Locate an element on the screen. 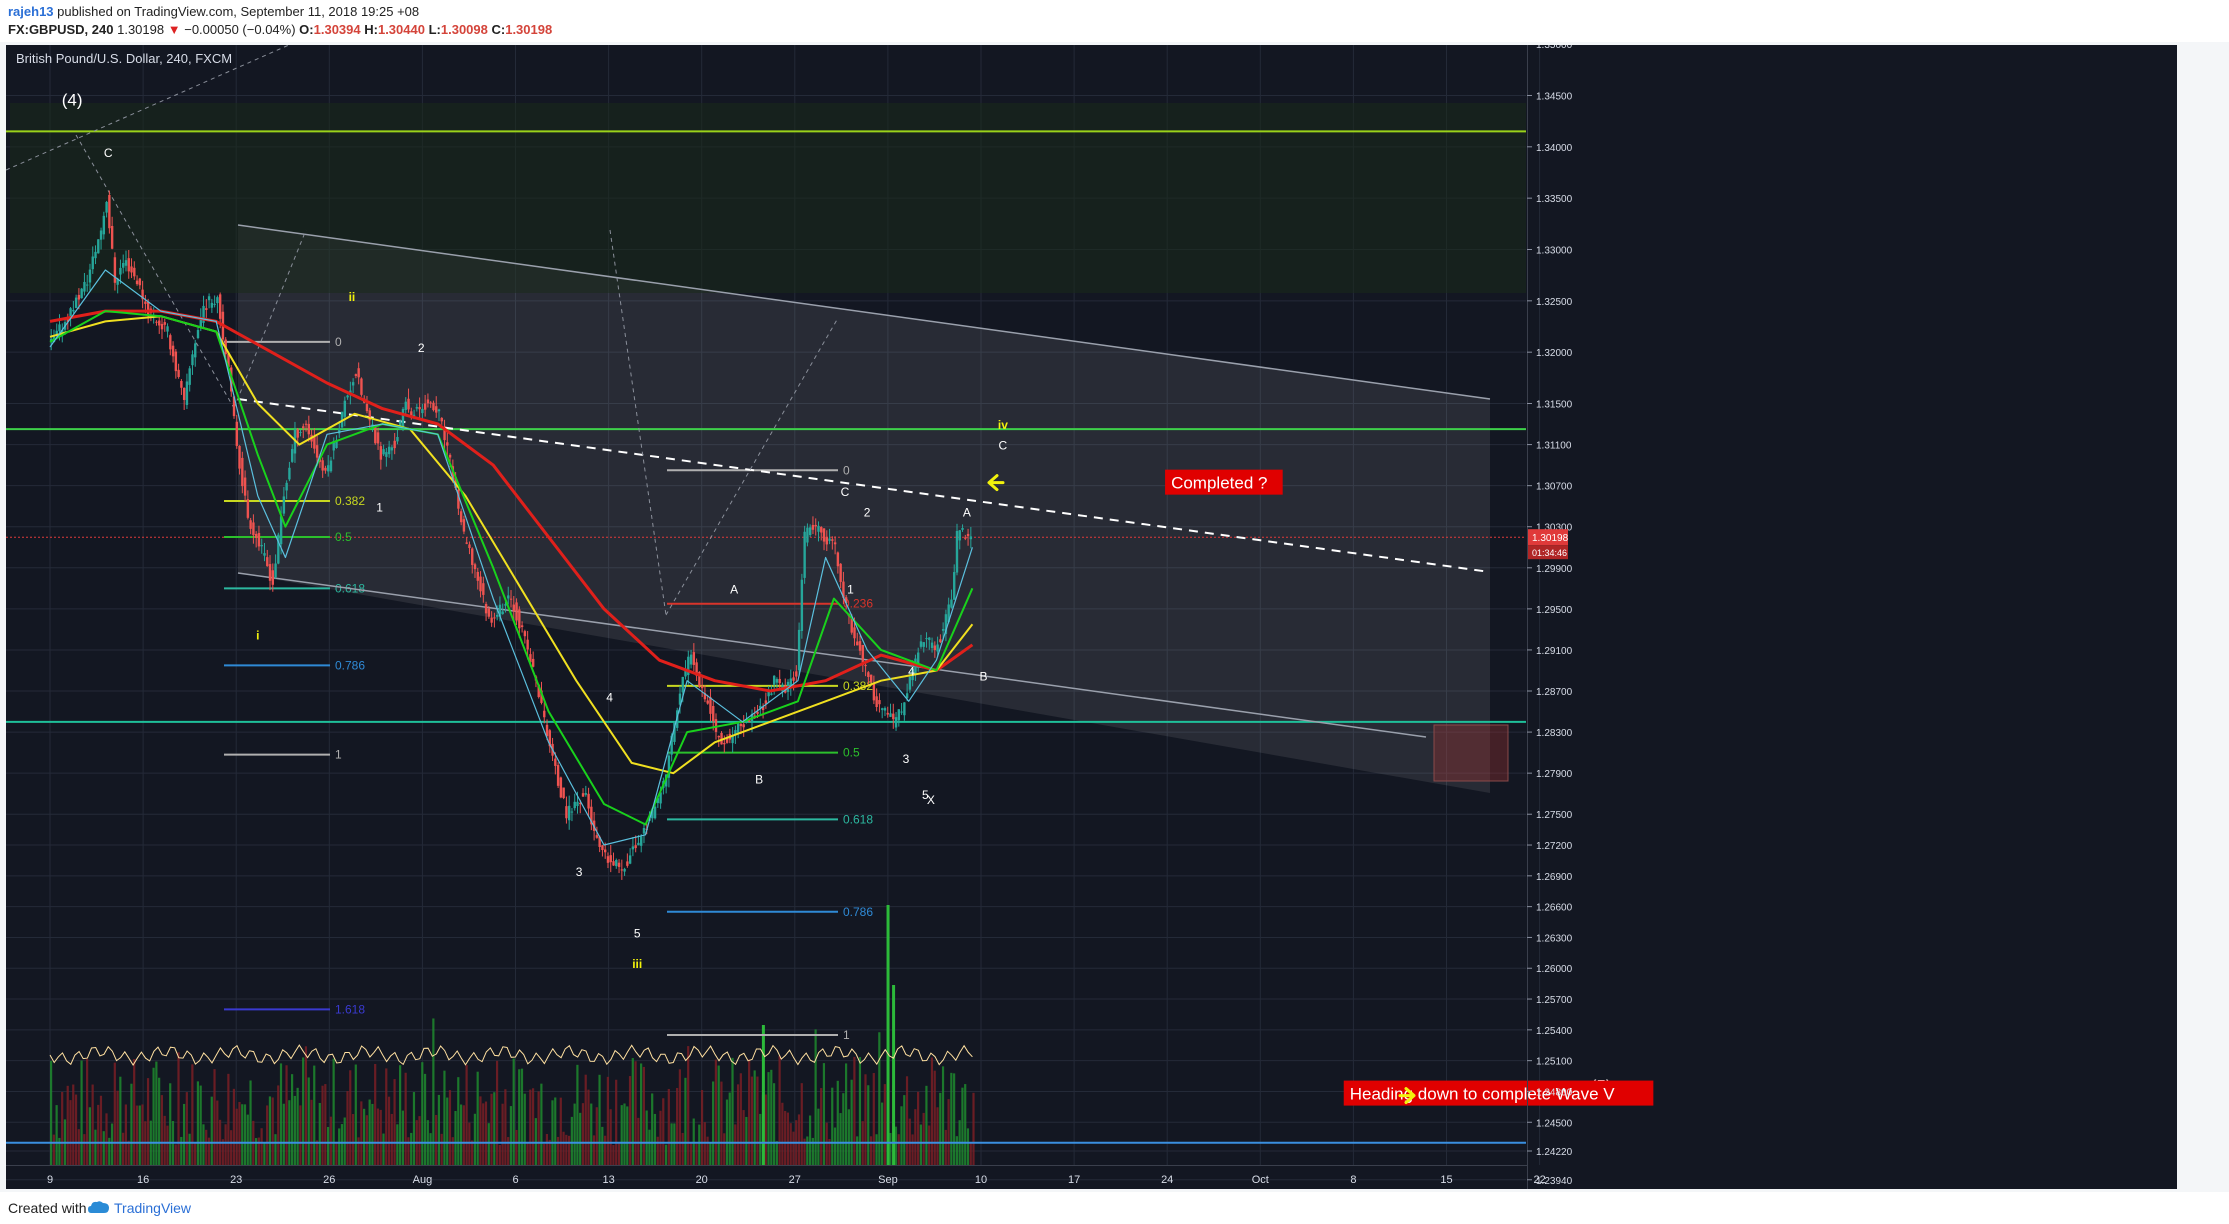  time-tick-label: Aug is located at coordinates (423, 1180).